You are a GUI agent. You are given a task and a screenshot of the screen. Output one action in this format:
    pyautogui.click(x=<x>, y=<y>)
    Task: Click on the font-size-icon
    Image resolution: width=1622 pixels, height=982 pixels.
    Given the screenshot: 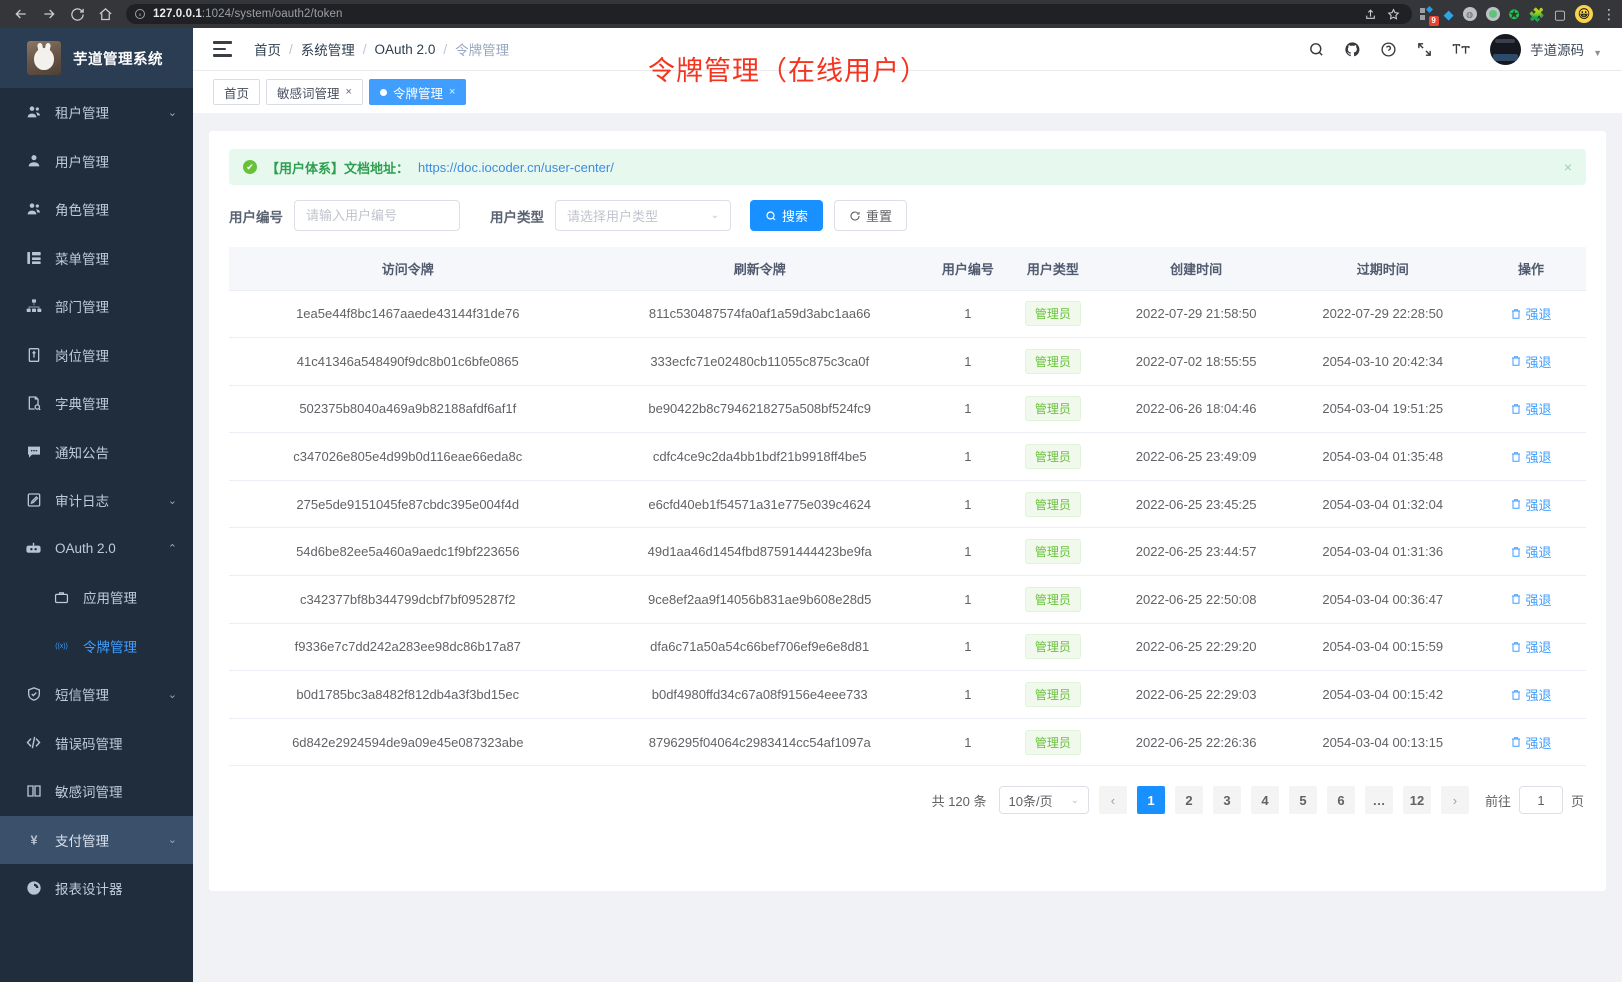 What is the action you would take?
    pyautogui.click(x=1461, y=49)
    